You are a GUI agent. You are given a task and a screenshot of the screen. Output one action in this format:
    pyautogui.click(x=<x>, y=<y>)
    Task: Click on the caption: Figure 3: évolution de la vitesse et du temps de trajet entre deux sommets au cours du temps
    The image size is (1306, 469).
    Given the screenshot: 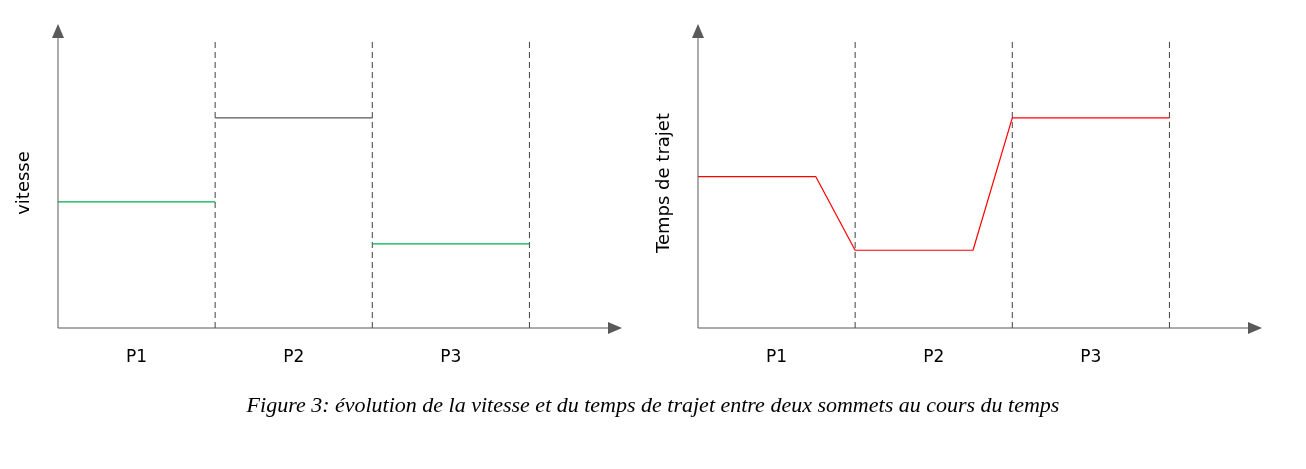 What is the action you would take?
    pyautogui.click(x=653, y=405)
    